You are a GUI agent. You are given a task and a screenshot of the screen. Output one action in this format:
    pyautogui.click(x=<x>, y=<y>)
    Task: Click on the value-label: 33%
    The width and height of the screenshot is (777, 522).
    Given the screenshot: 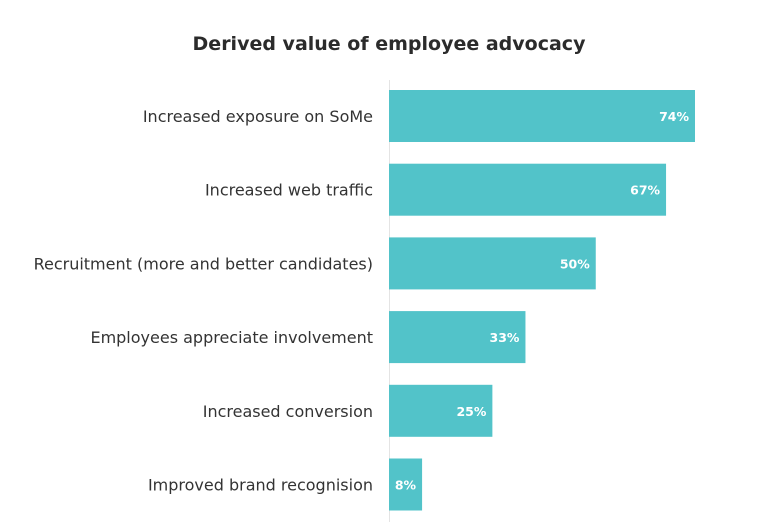 What is the action you would take?
    pyautogui.click(x=505, y=337)
    